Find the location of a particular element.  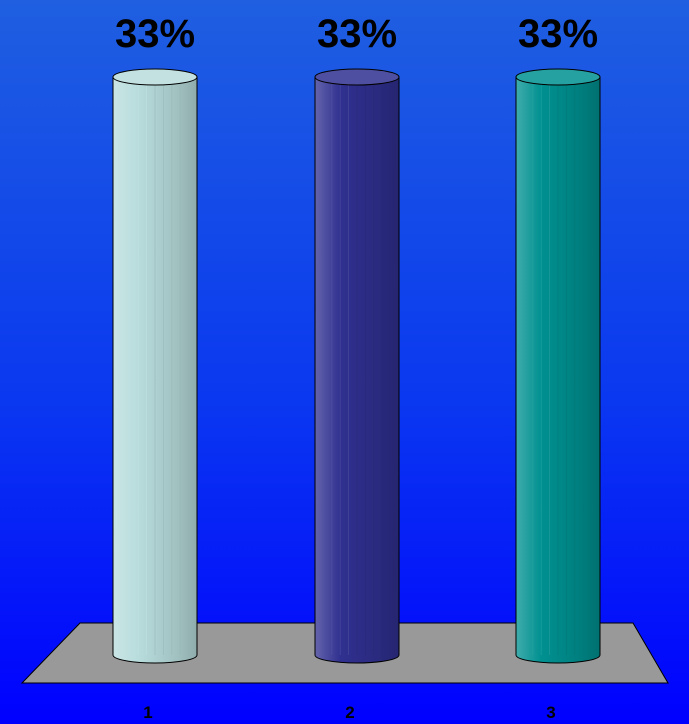

data-label-2: 33% is located at coordinates (357, 34).